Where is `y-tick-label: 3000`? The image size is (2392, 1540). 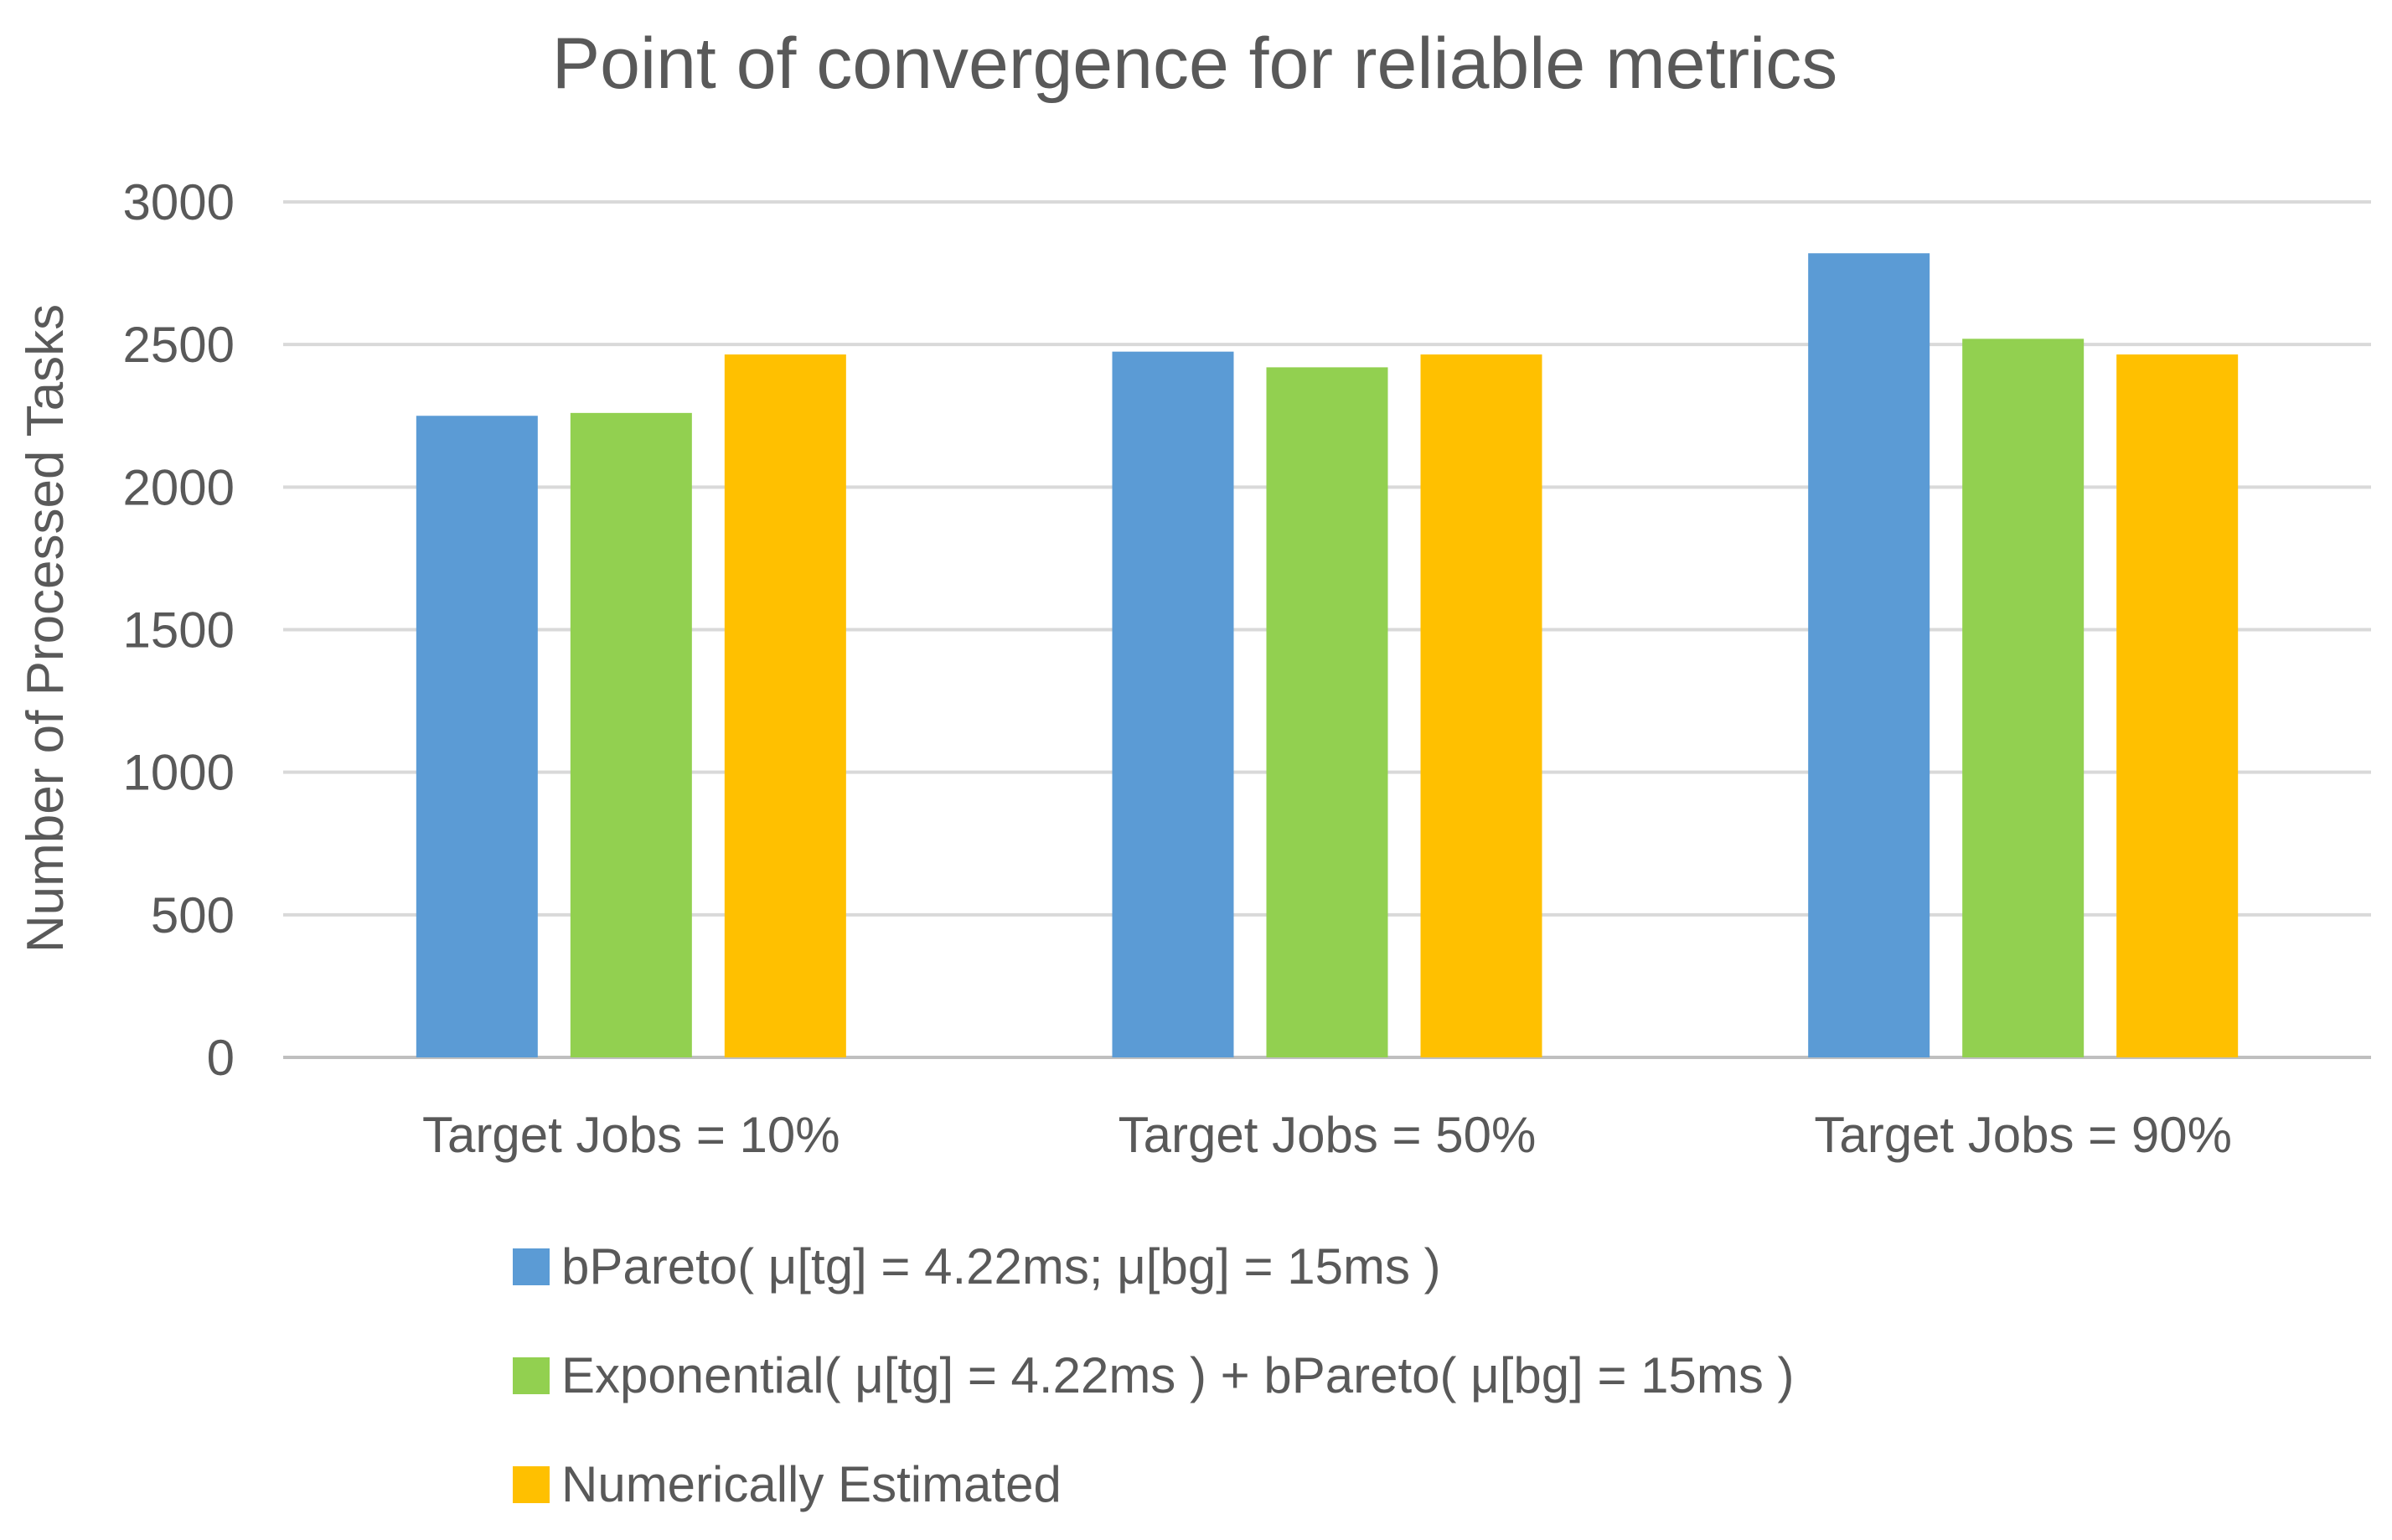 y-tick-label: 3000 is located at coordinates (179, 202).